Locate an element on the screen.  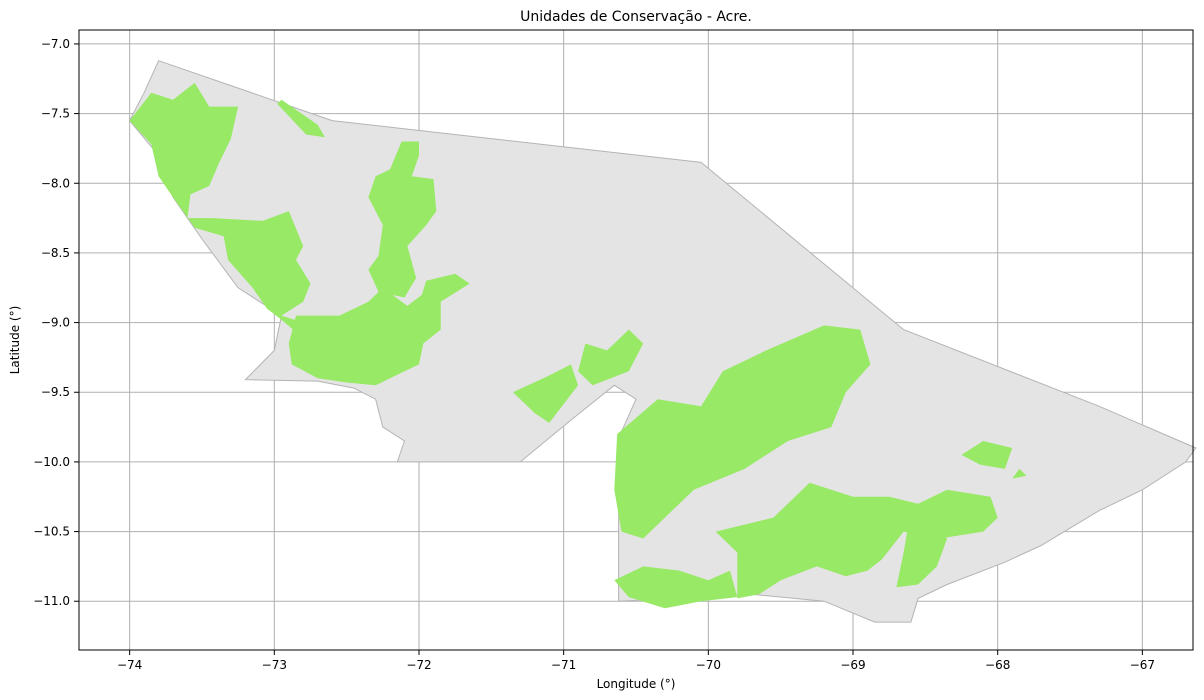
x-tick-label: −70 is located at coordinates (708, 665).